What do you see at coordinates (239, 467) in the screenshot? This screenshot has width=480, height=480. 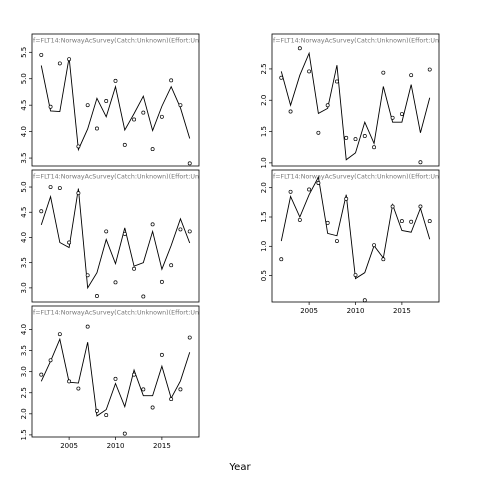 I see `x-axis-label: Year` at bounding box center [239, 467].